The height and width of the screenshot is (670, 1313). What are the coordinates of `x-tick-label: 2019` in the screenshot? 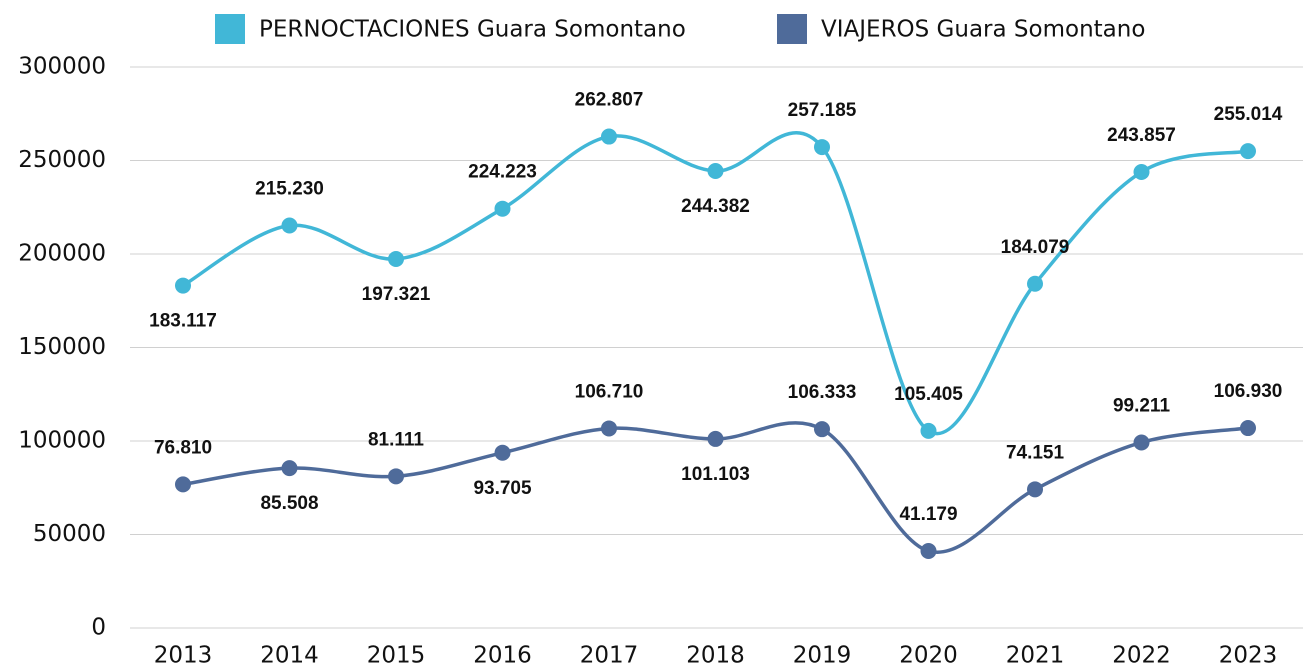 It's located at (822, 656).